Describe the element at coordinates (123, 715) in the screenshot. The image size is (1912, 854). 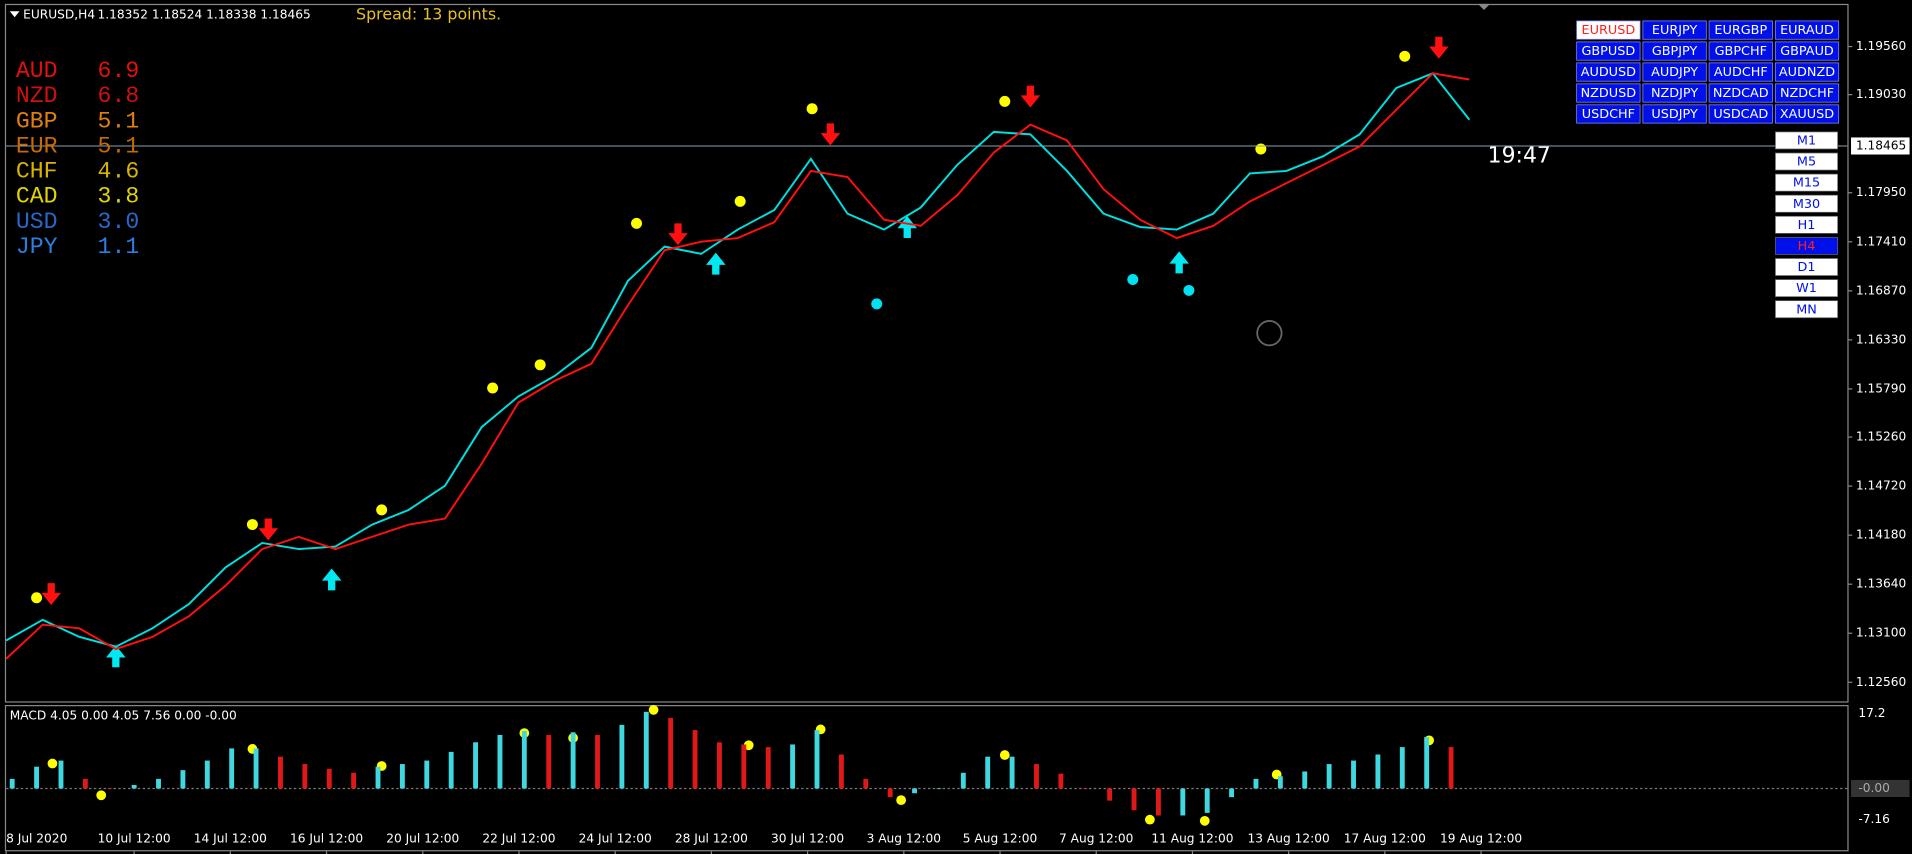
I see `macd-label: MACD 4.05 0.00 4.05 7.56 0.00 -0.00` at that location.